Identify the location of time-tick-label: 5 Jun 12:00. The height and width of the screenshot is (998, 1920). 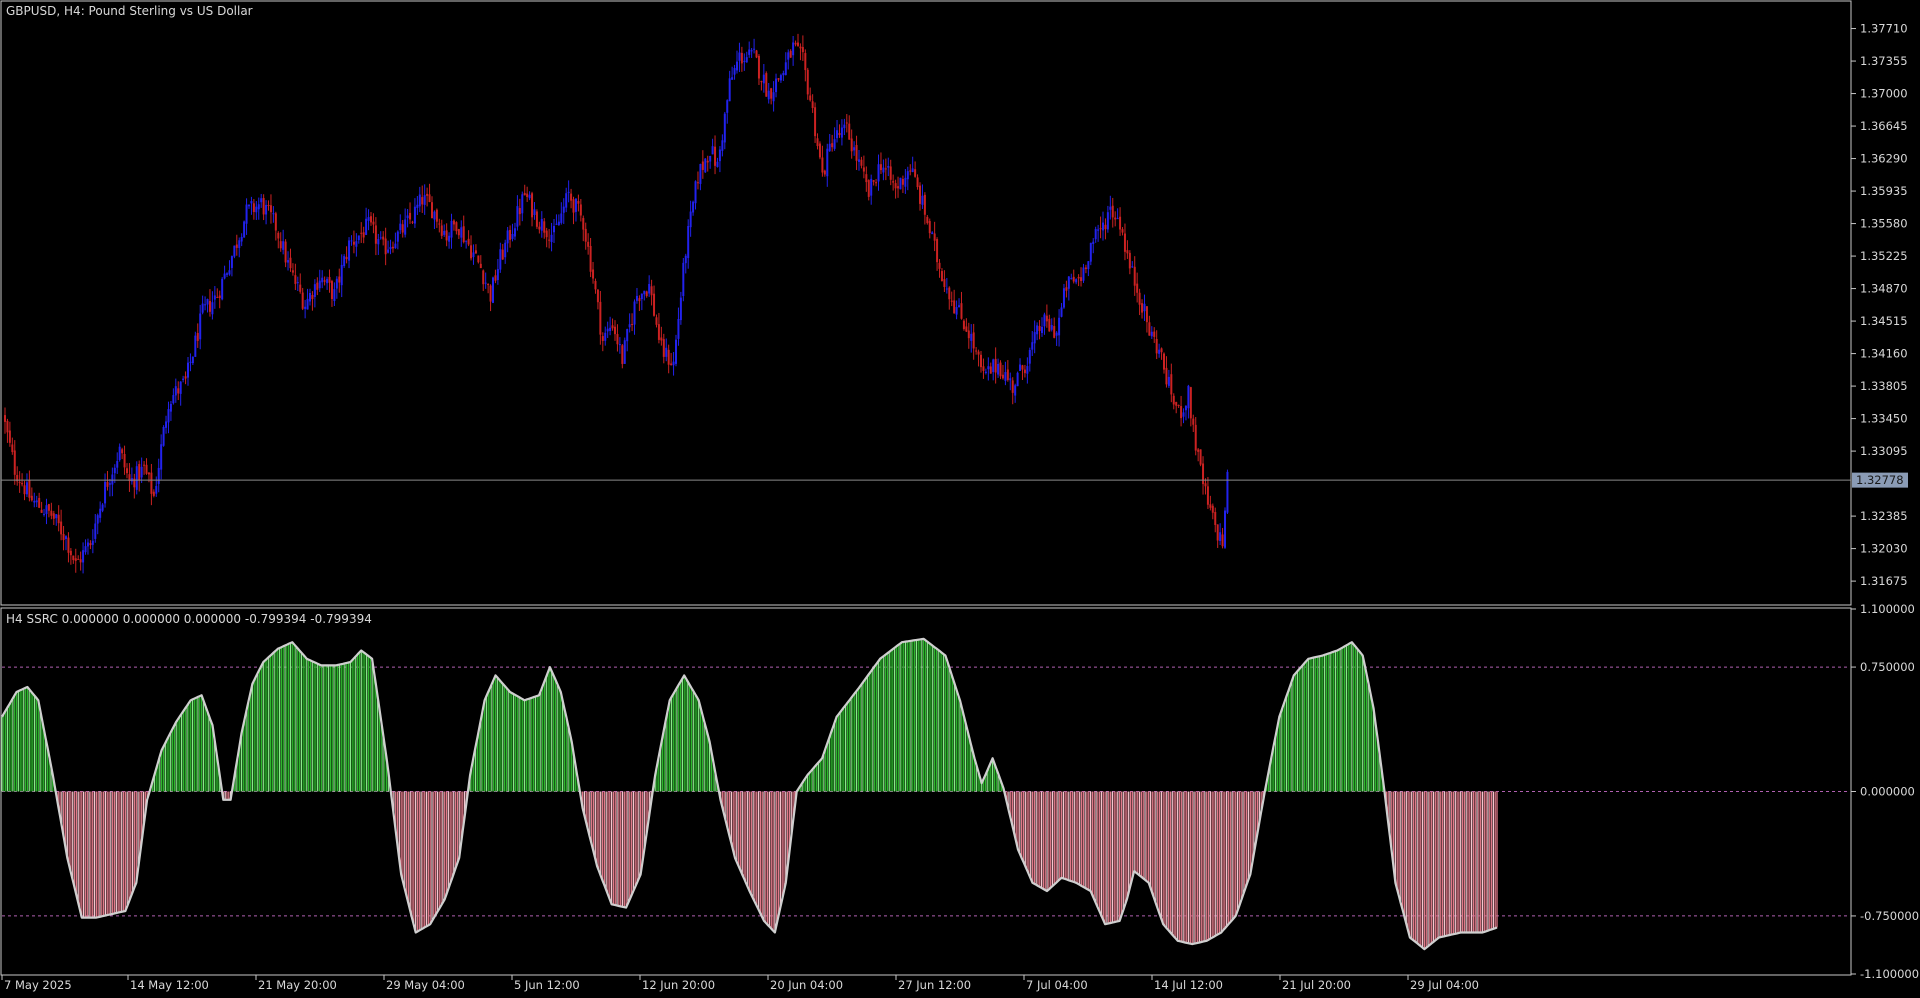
(547, 985).